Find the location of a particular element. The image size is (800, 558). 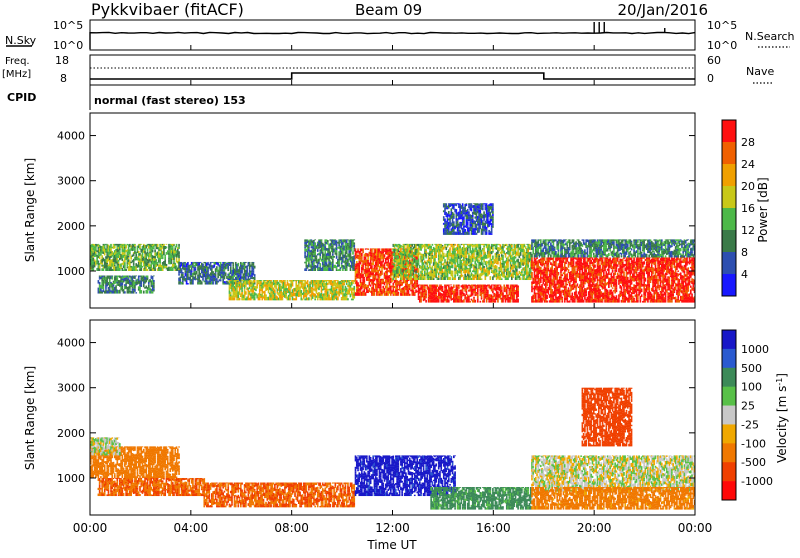

beam-label: Beam 09 is located at coordinates (388, 10).